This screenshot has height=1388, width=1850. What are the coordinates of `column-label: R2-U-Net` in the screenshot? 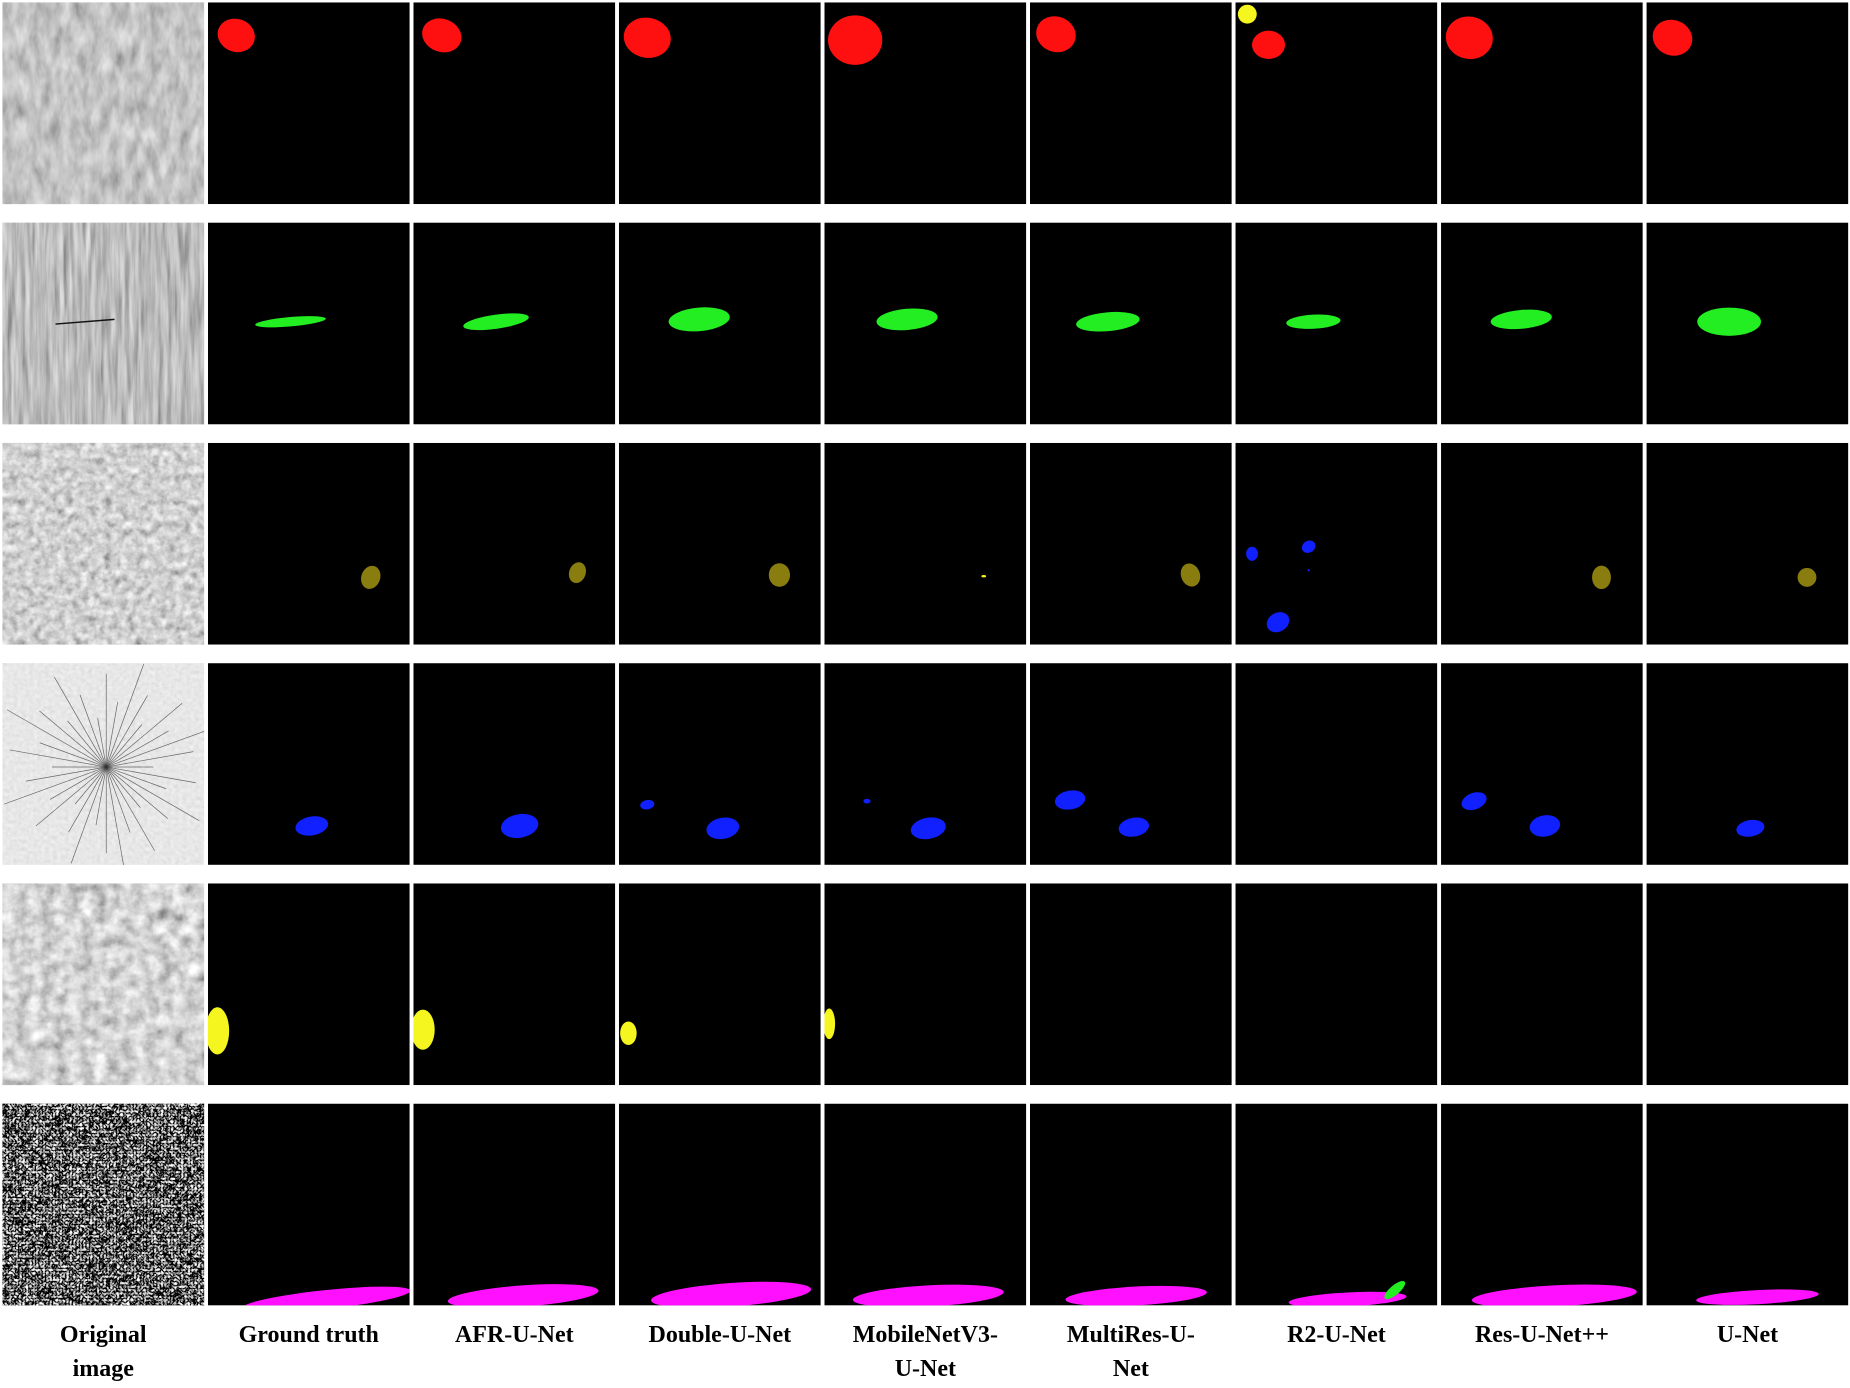 It's located at (1336, 1335).